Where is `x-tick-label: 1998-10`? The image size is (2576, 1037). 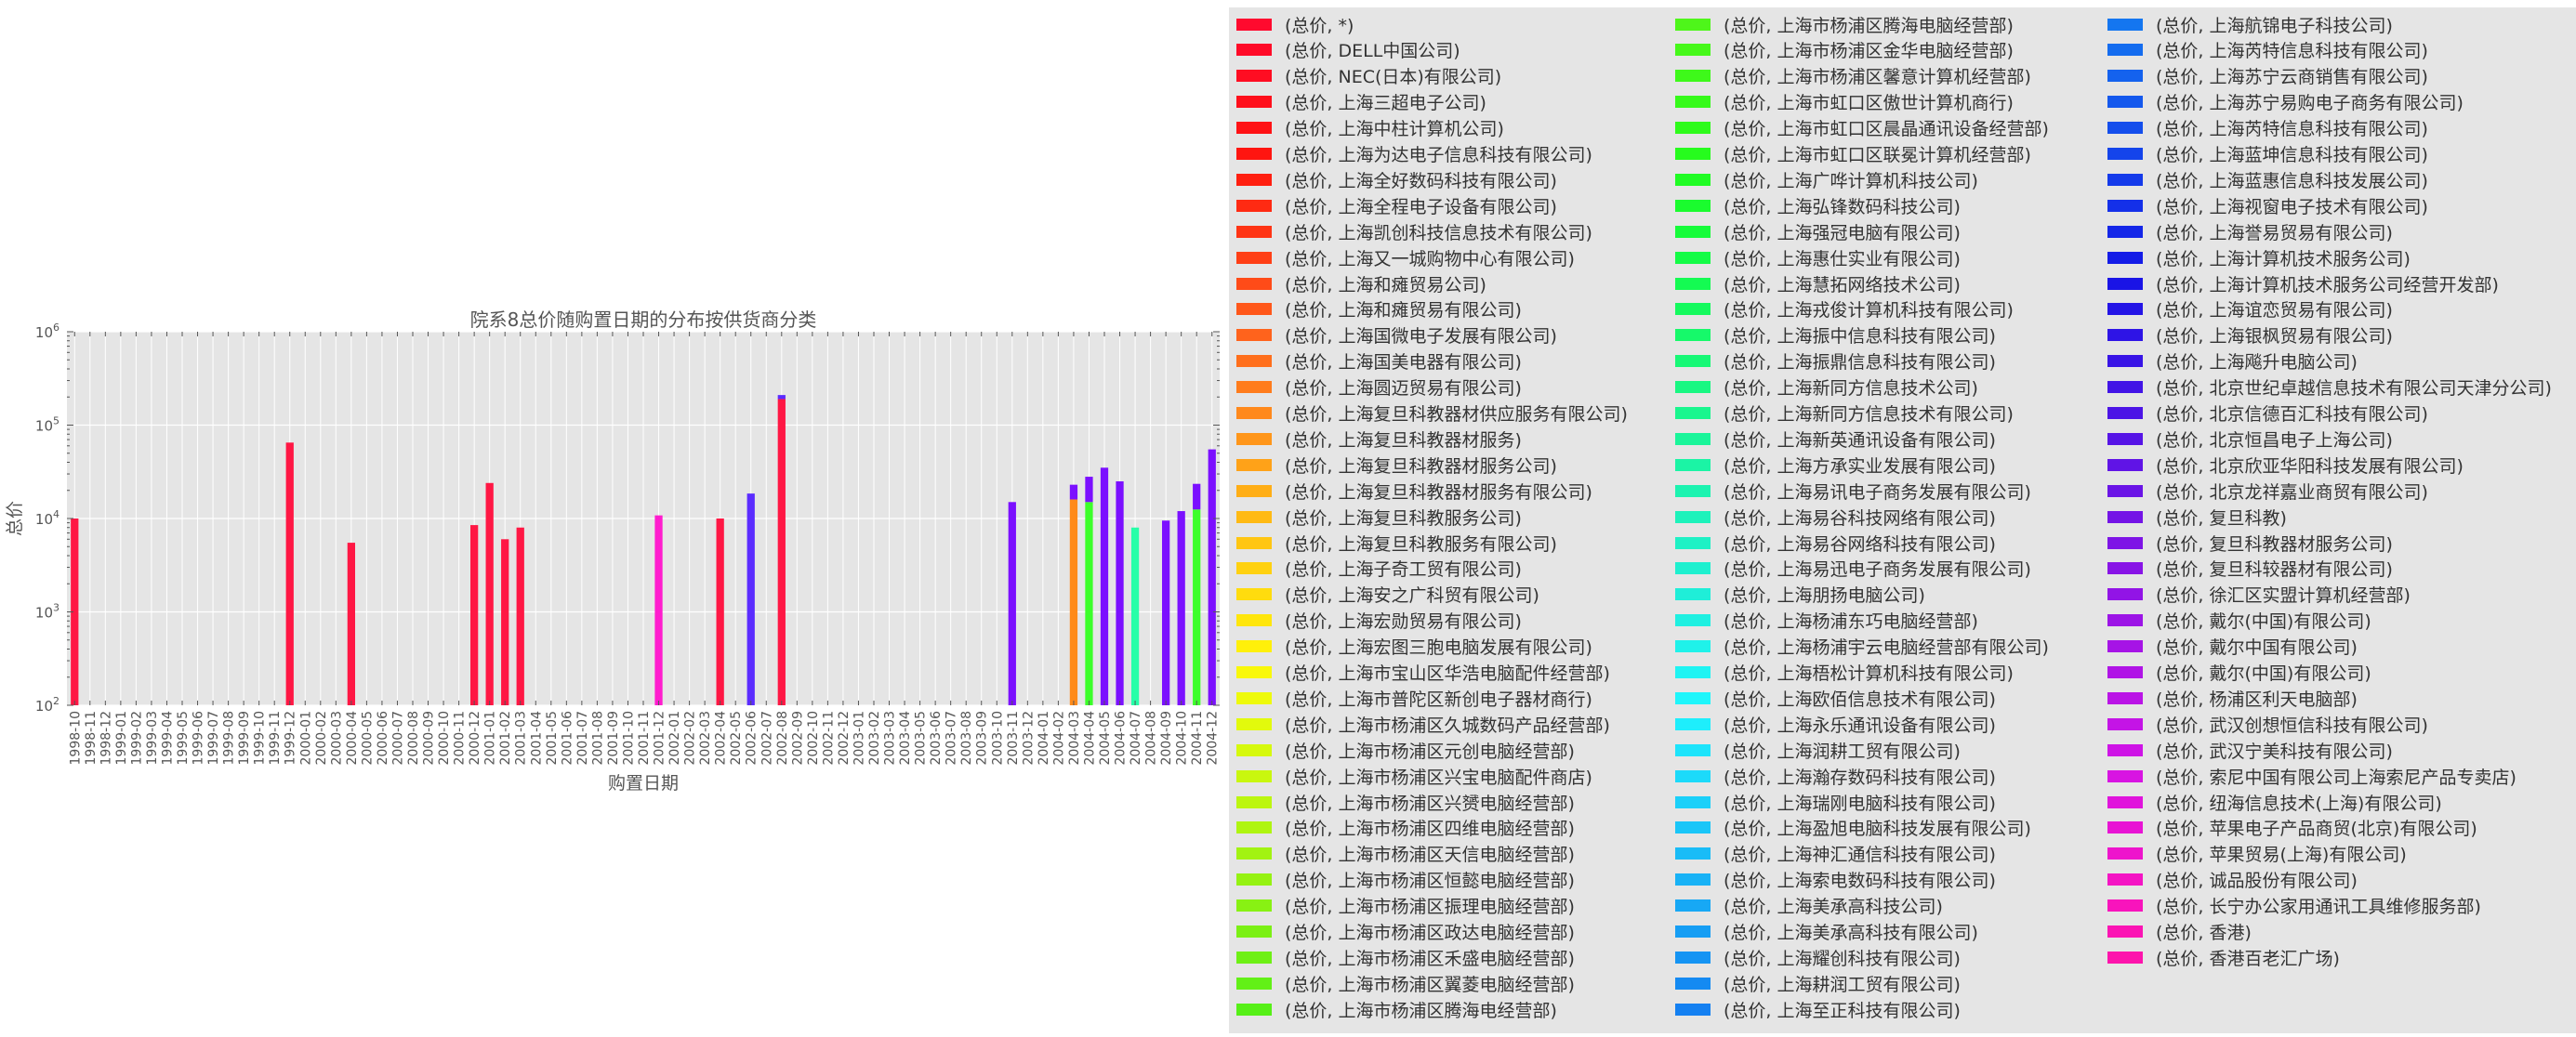
x-tick-label: 1998-10 is located at coordinates (75, 739).